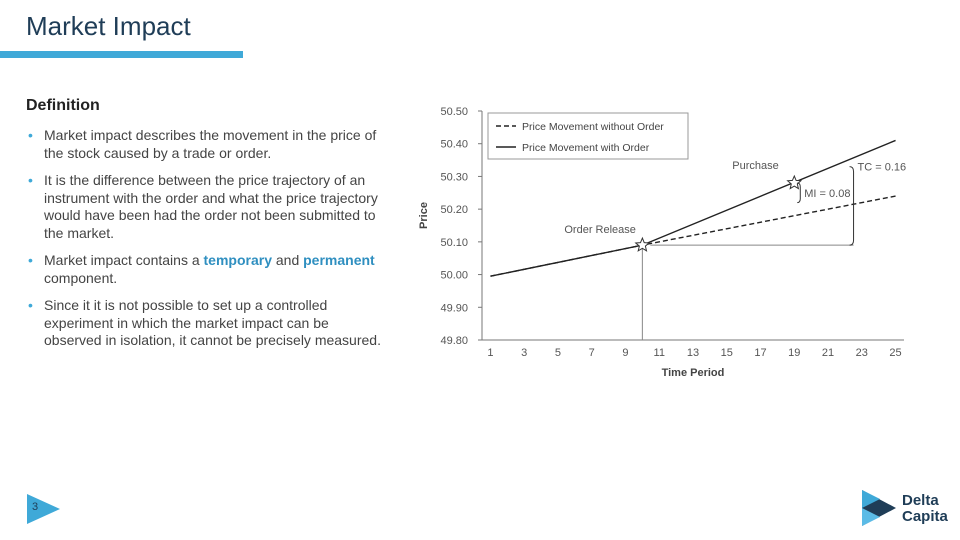 The height and width of the screenshot is (540, 960). I want to click on mi-brace, so click(799, 193).